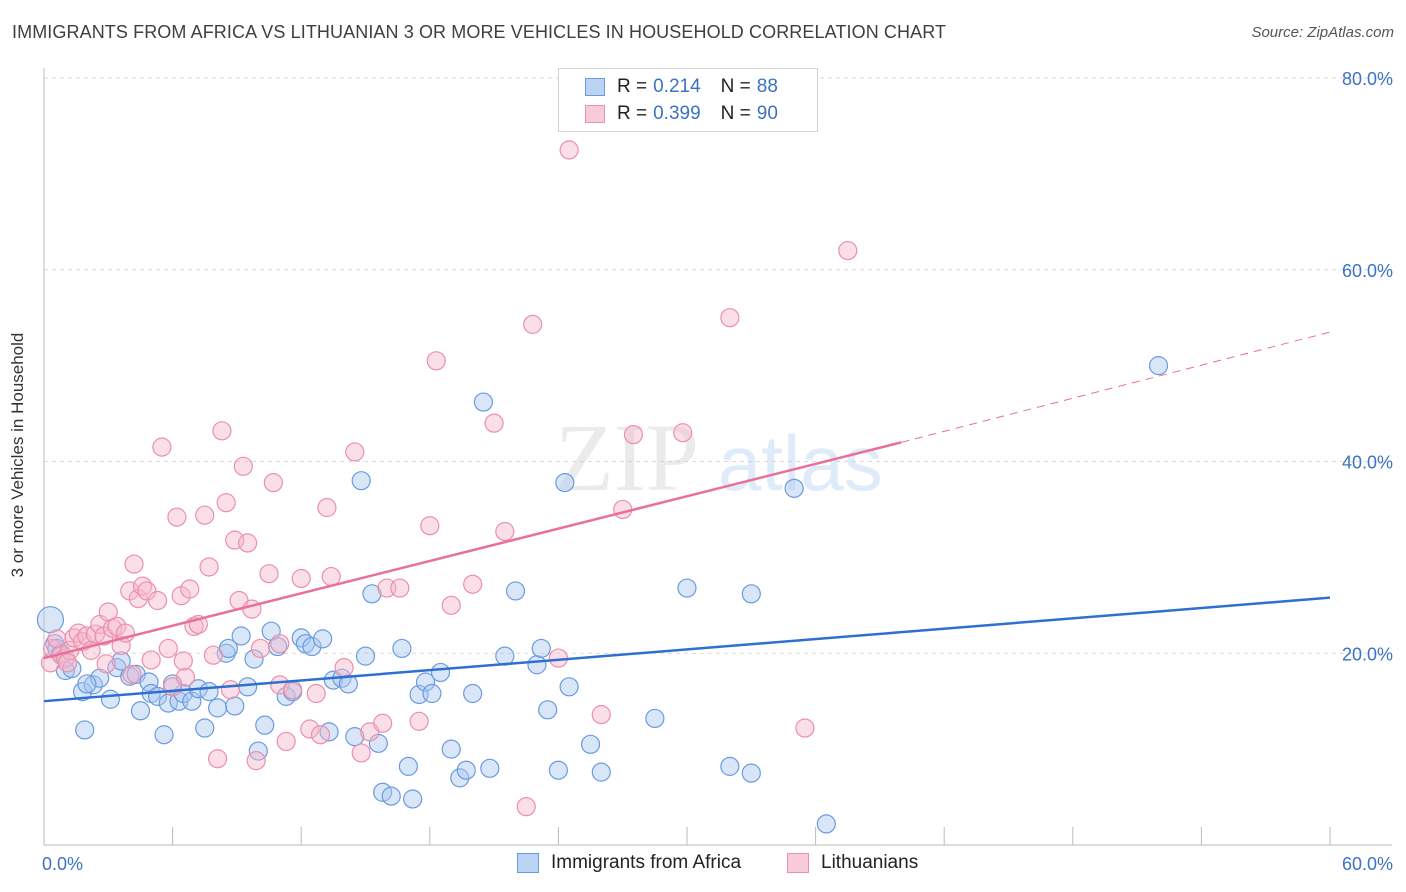  What do you see at coordinates (1367, 271) in the screenshot?
I see `y-tick-label: 60.0%` at bounding box center [1367, 271].